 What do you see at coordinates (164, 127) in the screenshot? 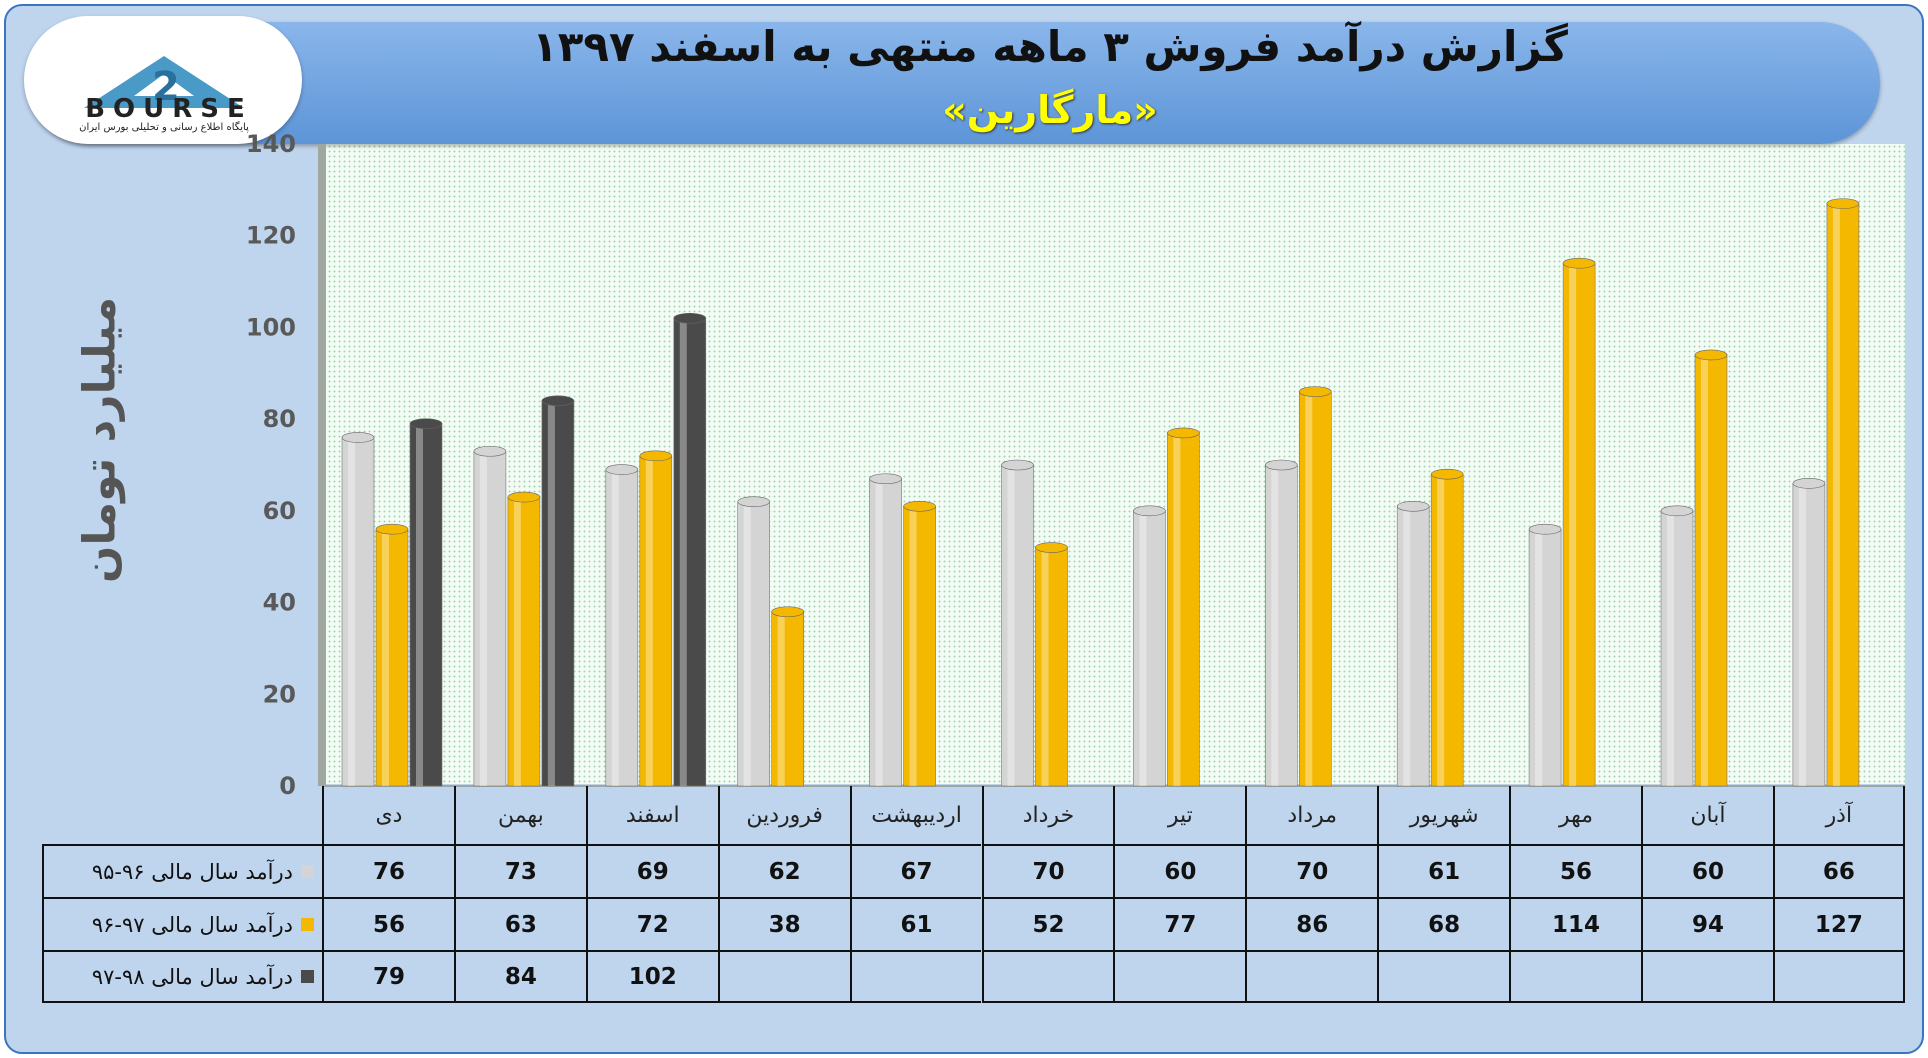
I see `logo-subtext: پایگاه اطلاع رسانی و تحلیلی بورس ایران` at bounding box center [164, 127].